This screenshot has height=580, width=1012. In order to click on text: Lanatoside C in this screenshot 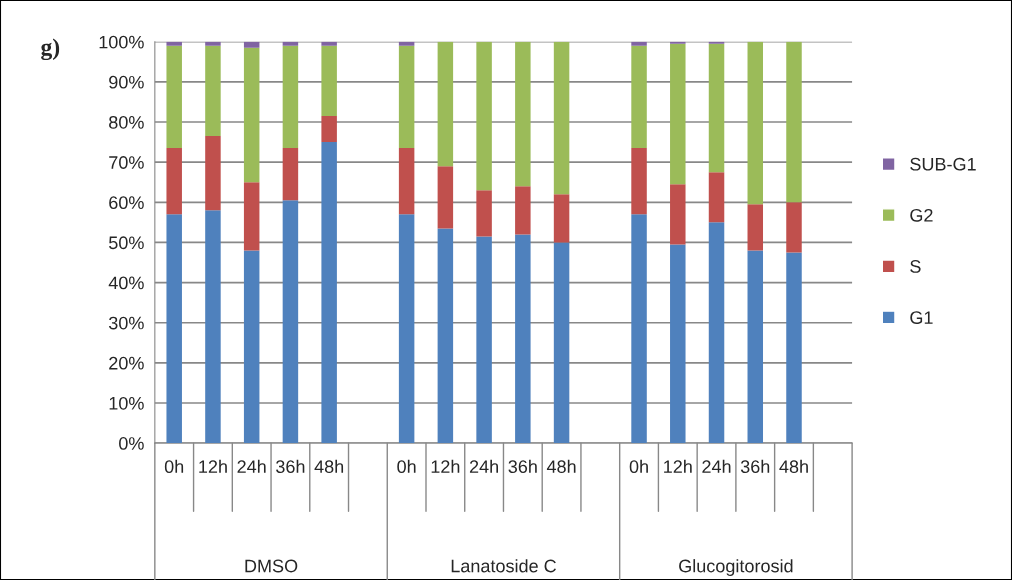, I will do `click(503, 566)`.